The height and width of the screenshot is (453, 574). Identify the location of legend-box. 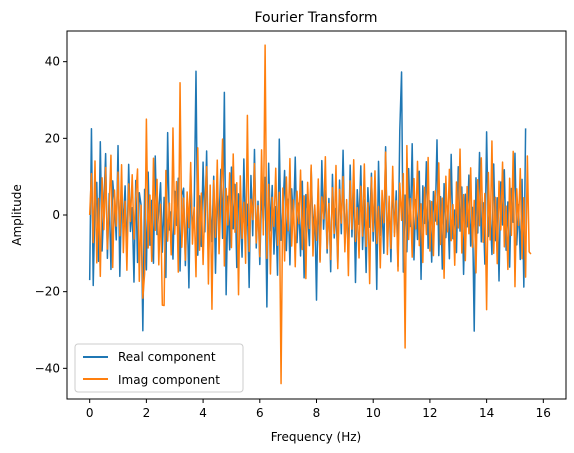
(159, 368).